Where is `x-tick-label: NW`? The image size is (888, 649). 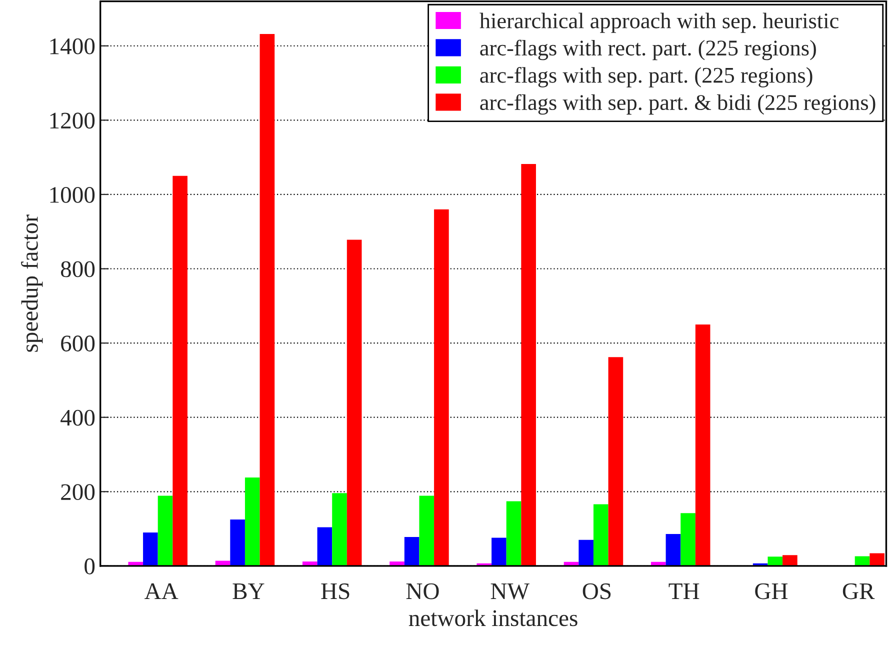
x-tick-label: NW is located at coordinates (510, 592).